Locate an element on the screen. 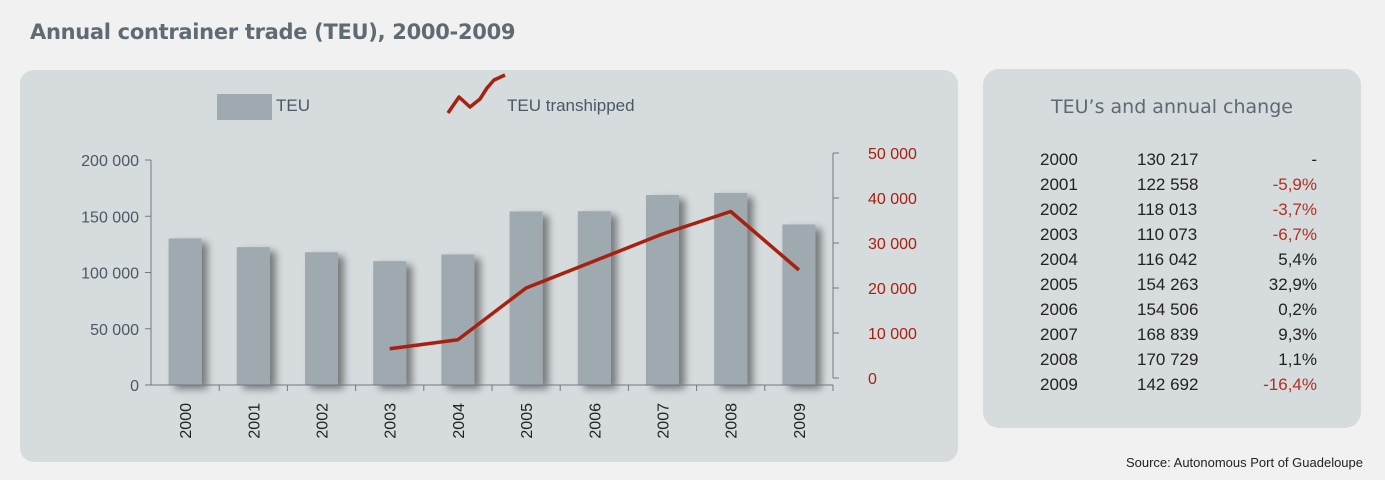  table-change-cell: -6,7% is located at coordinates (1294, 234).